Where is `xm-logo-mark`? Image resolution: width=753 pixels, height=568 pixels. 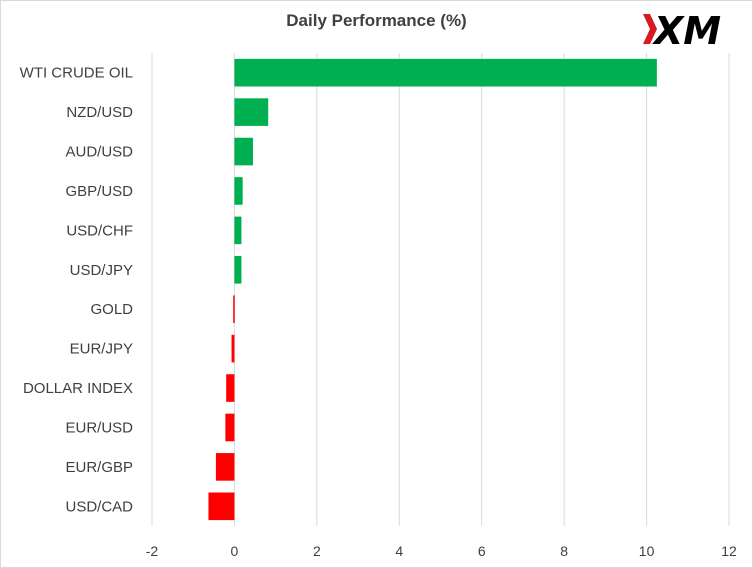 xm-logo-mark is located at coordinates (650, 29).